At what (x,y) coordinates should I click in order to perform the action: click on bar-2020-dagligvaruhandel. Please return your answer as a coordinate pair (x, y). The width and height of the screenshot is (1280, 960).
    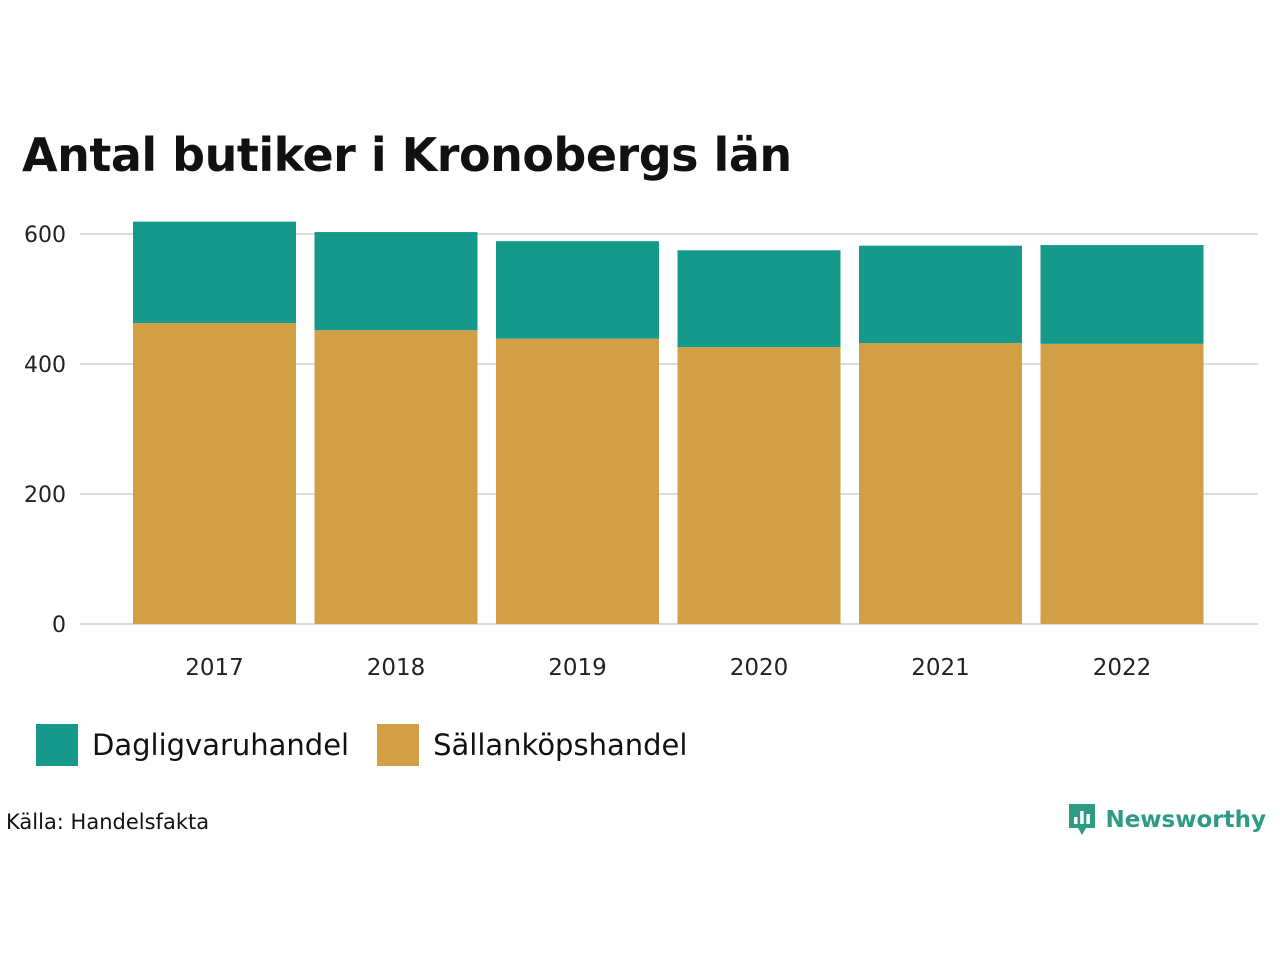
    Looking at the image, I should click on (759, 299).